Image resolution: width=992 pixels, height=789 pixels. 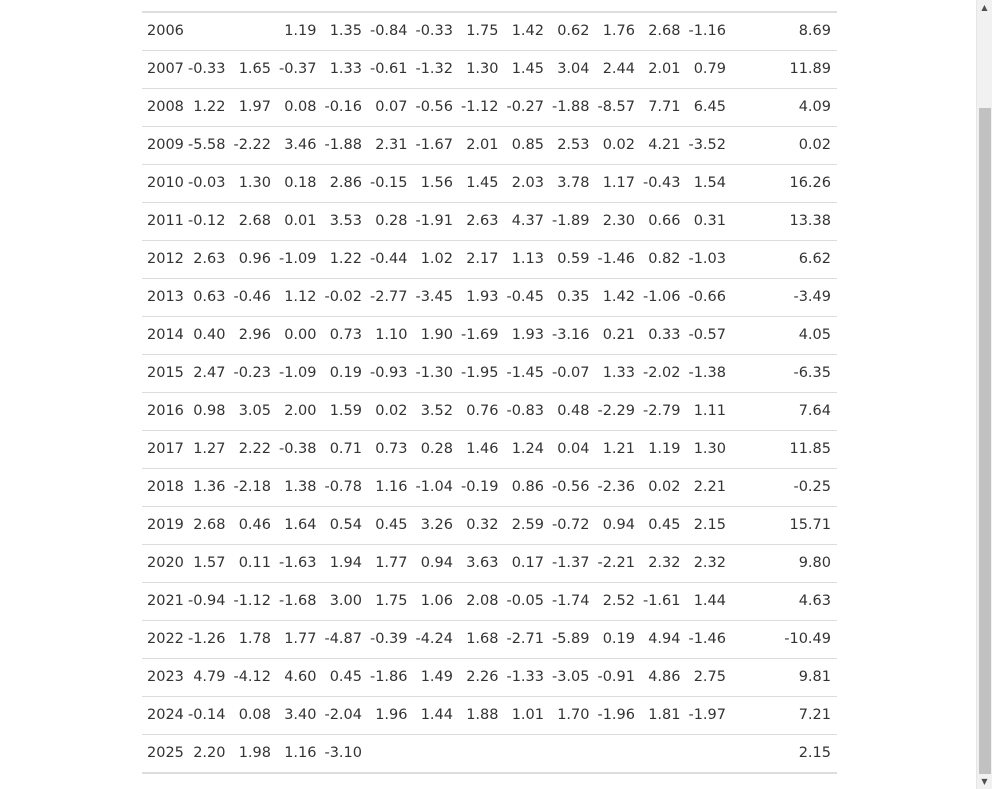 What do you see at coordinates (482, 145) in the screenshot?
I see `month-value-cell: 2.01` at bounding box center [482, 145].